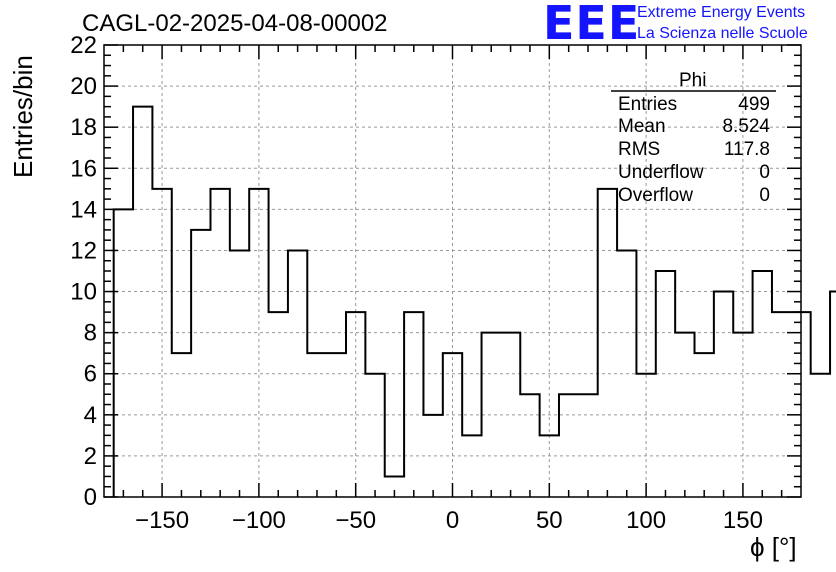 The image size is (836, 572). Describe the element at coordinates (235, 23) in the screenshot. I see `plot-title: CAGL-02-2025-04-08-00002` at that location.